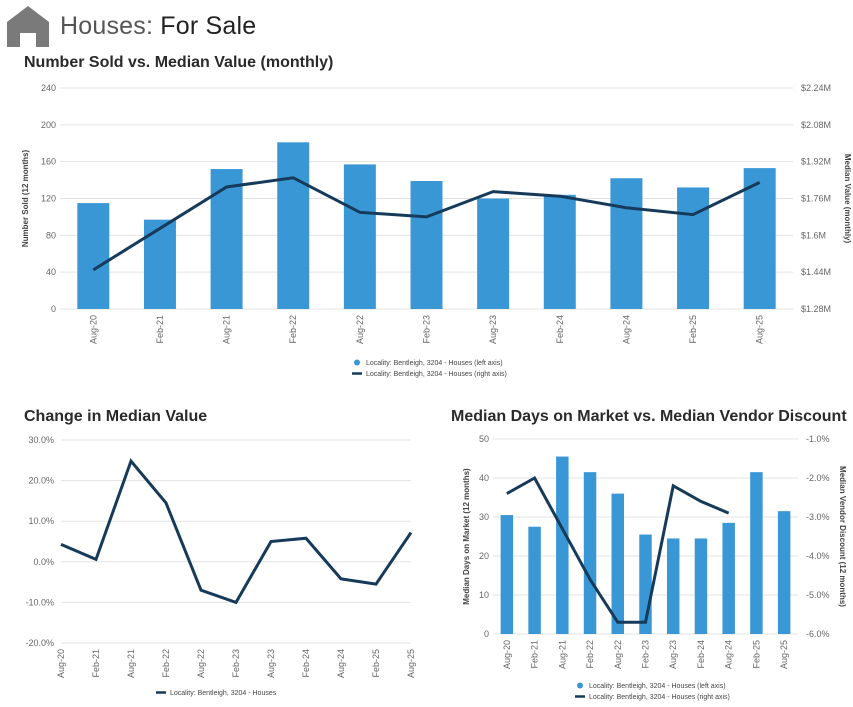 The height and width of the screenshot is (707, 853). I want to click on y2-tick-label: -1.0%, so click(818, 439).